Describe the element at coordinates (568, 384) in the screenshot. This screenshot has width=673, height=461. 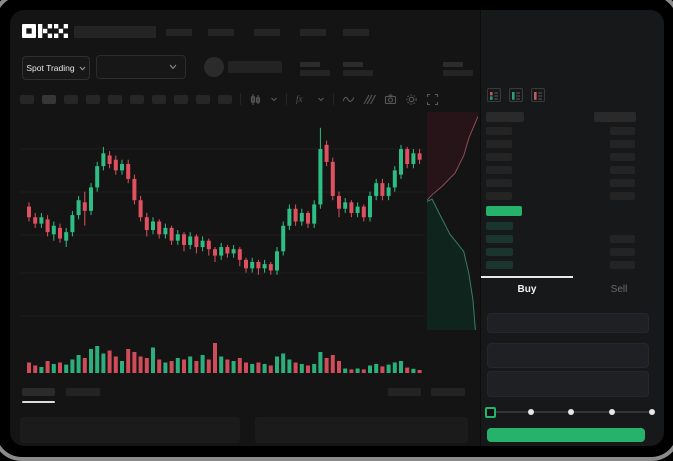
I see `total-input` at that location.